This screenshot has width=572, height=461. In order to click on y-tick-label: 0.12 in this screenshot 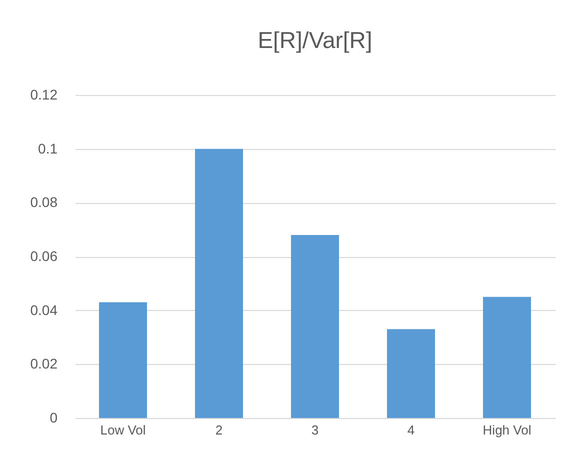, I will do `click(44, 94)`.